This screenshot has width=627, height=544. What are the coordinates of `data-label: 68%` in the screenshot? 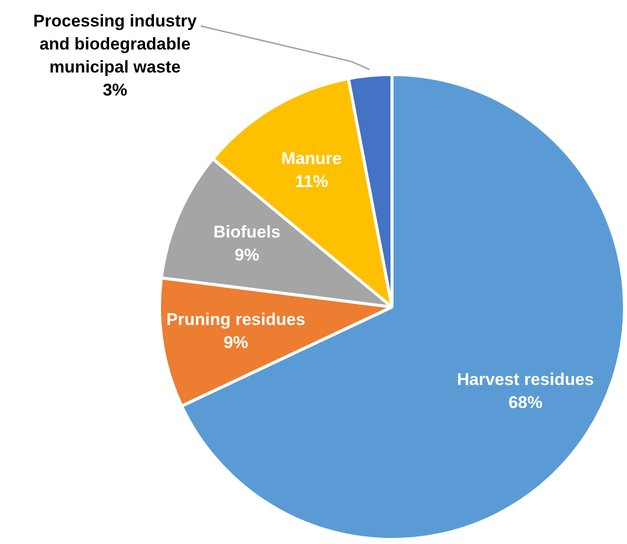 It's located at (525, 402).